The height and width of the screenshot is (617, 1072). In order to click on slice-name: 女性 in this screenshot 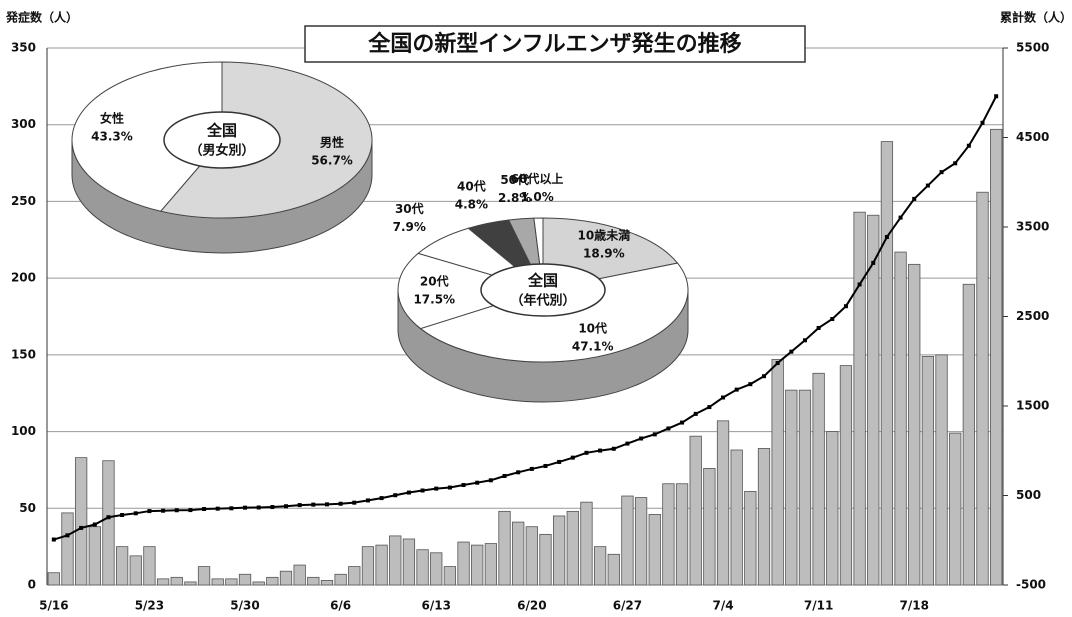, I will do `click(112, 117)`.